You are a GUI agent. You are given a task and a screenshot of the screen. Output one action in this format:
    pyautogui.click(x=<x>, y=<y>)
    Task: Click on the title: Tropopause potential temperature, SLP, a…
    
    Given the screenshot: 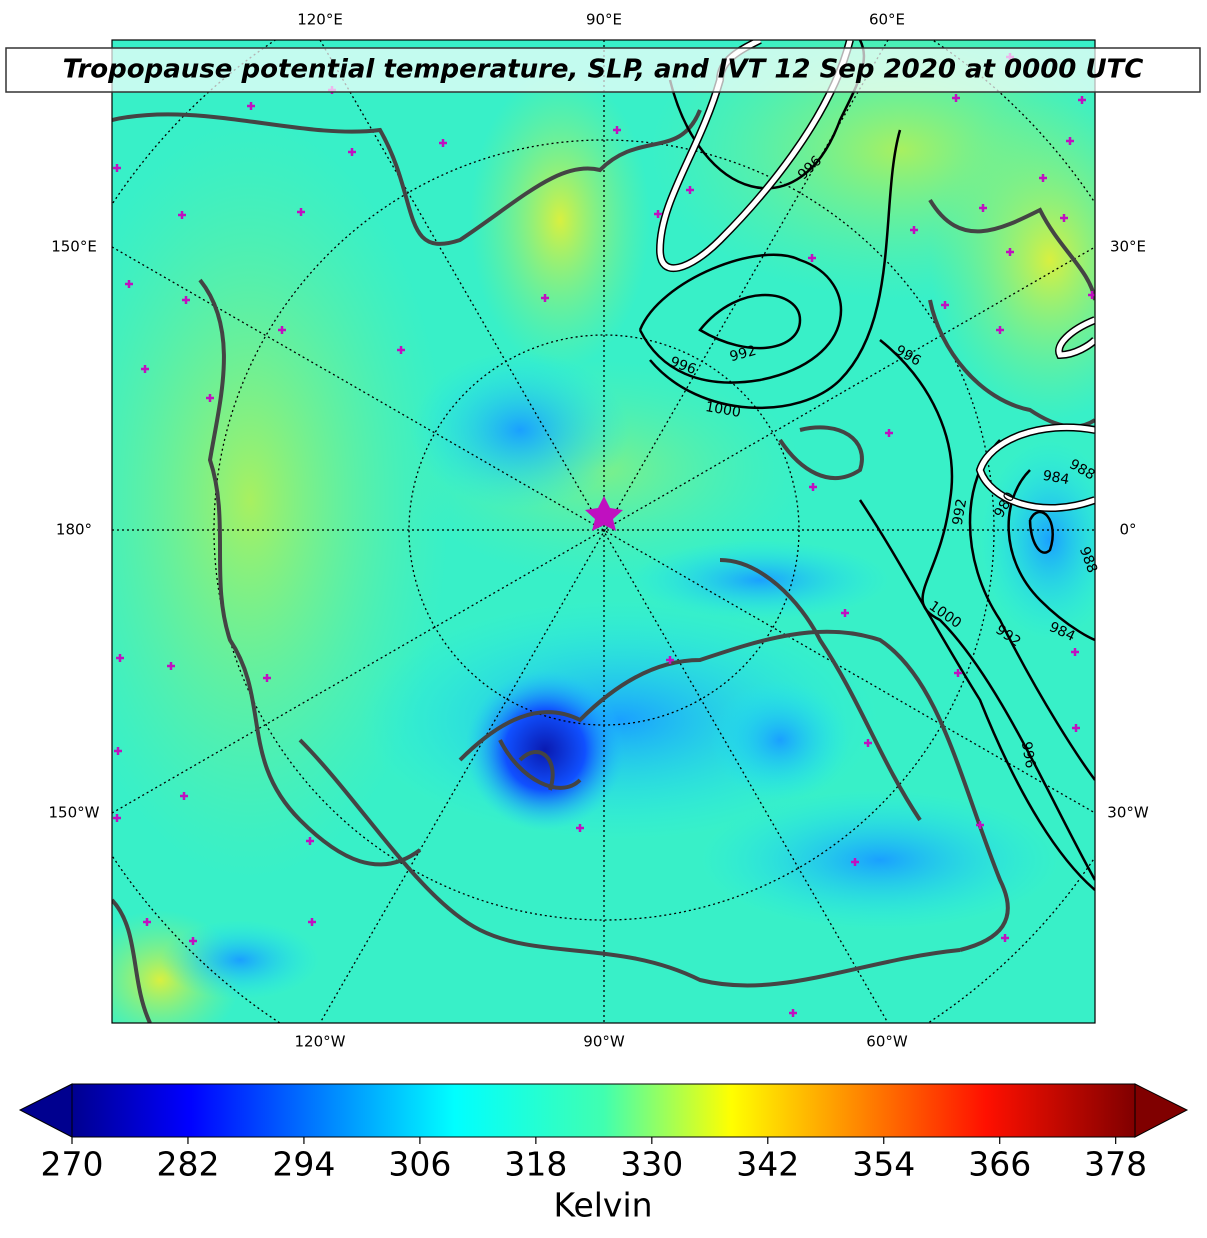 What is the action you would take?
    pyautogui.click(x=603, y=70)
    